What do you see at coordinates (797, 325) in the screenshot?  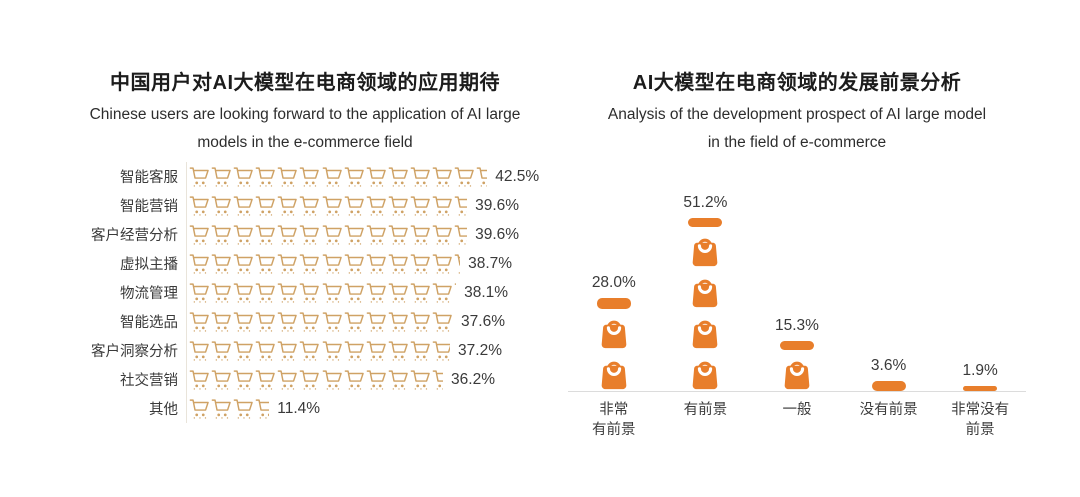 I see `value-label: 15.3%` at bounding box center [797, 325].